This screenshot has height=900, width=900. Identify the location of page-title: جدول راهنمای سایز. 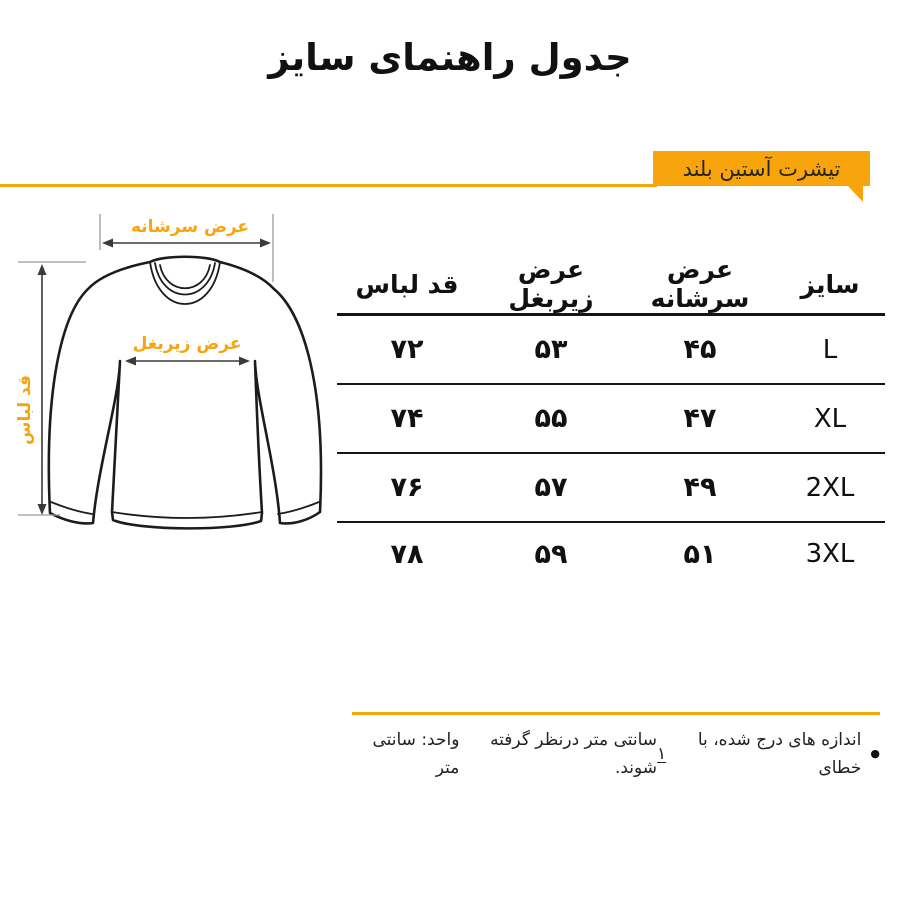
(450, 57).